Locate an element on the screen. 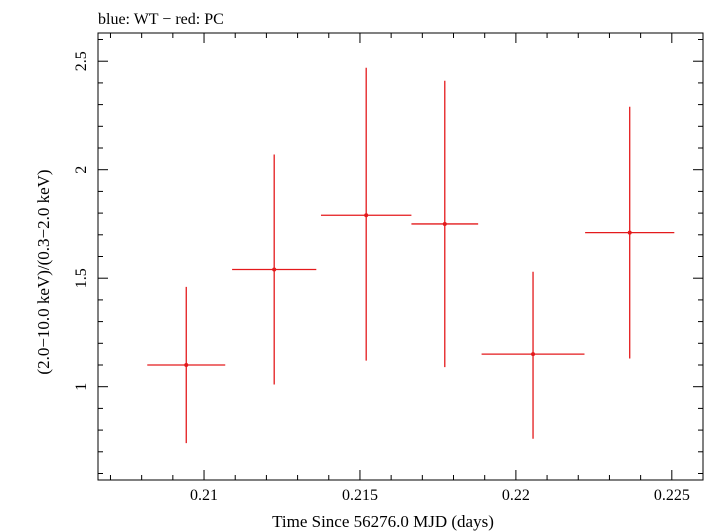 The height and width of the screenshot is (532, 705). y-tick-label: 1 is located at coordinates (81, 387).